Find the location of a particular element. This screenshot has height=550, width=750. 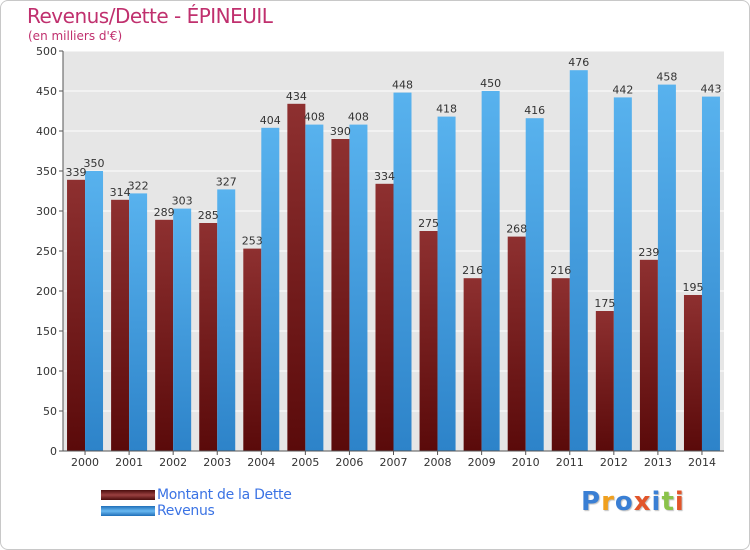

legend: Montant de la Dette Revenus is located at coordinates (196, 503).